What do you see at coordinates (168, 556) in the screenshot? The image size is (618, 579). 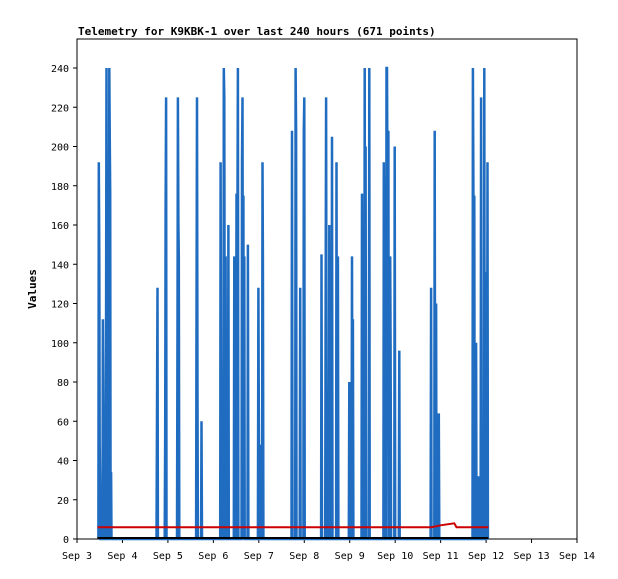 I see `x-tick-label: Sep 5` at bounding box center [168, 556].